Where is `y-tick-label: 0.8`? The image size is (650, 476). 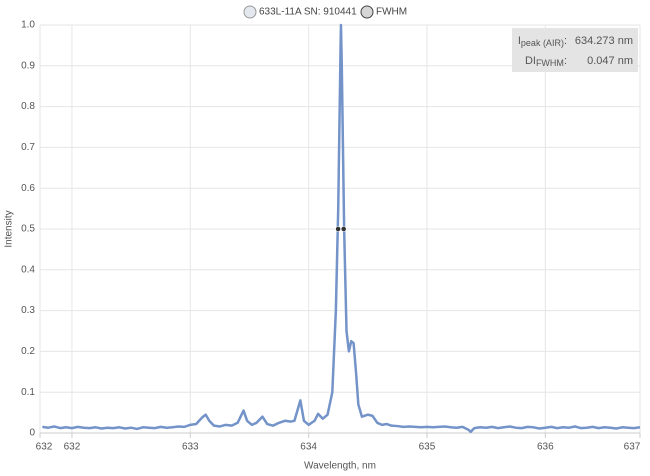 y-tick-label: 0.8 is located at coordinates (28, 106).